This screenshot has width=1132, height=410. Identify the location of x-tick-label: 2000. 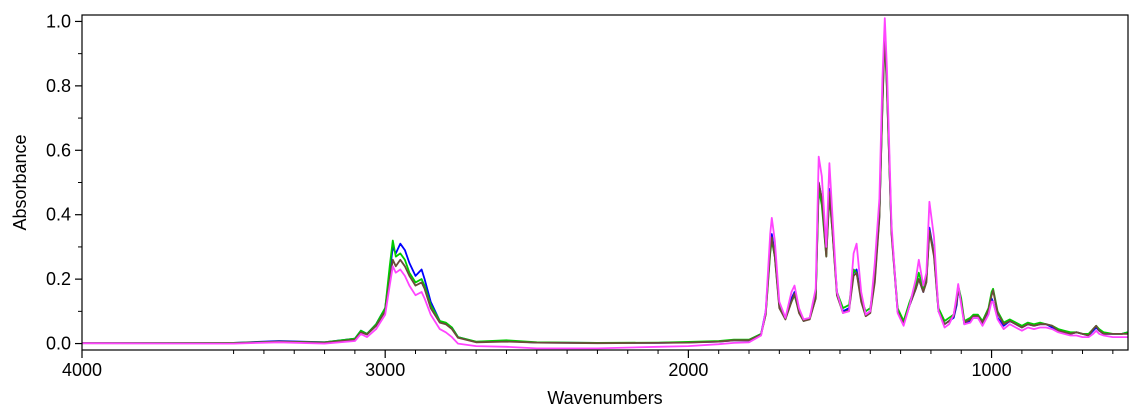
(688, 370).